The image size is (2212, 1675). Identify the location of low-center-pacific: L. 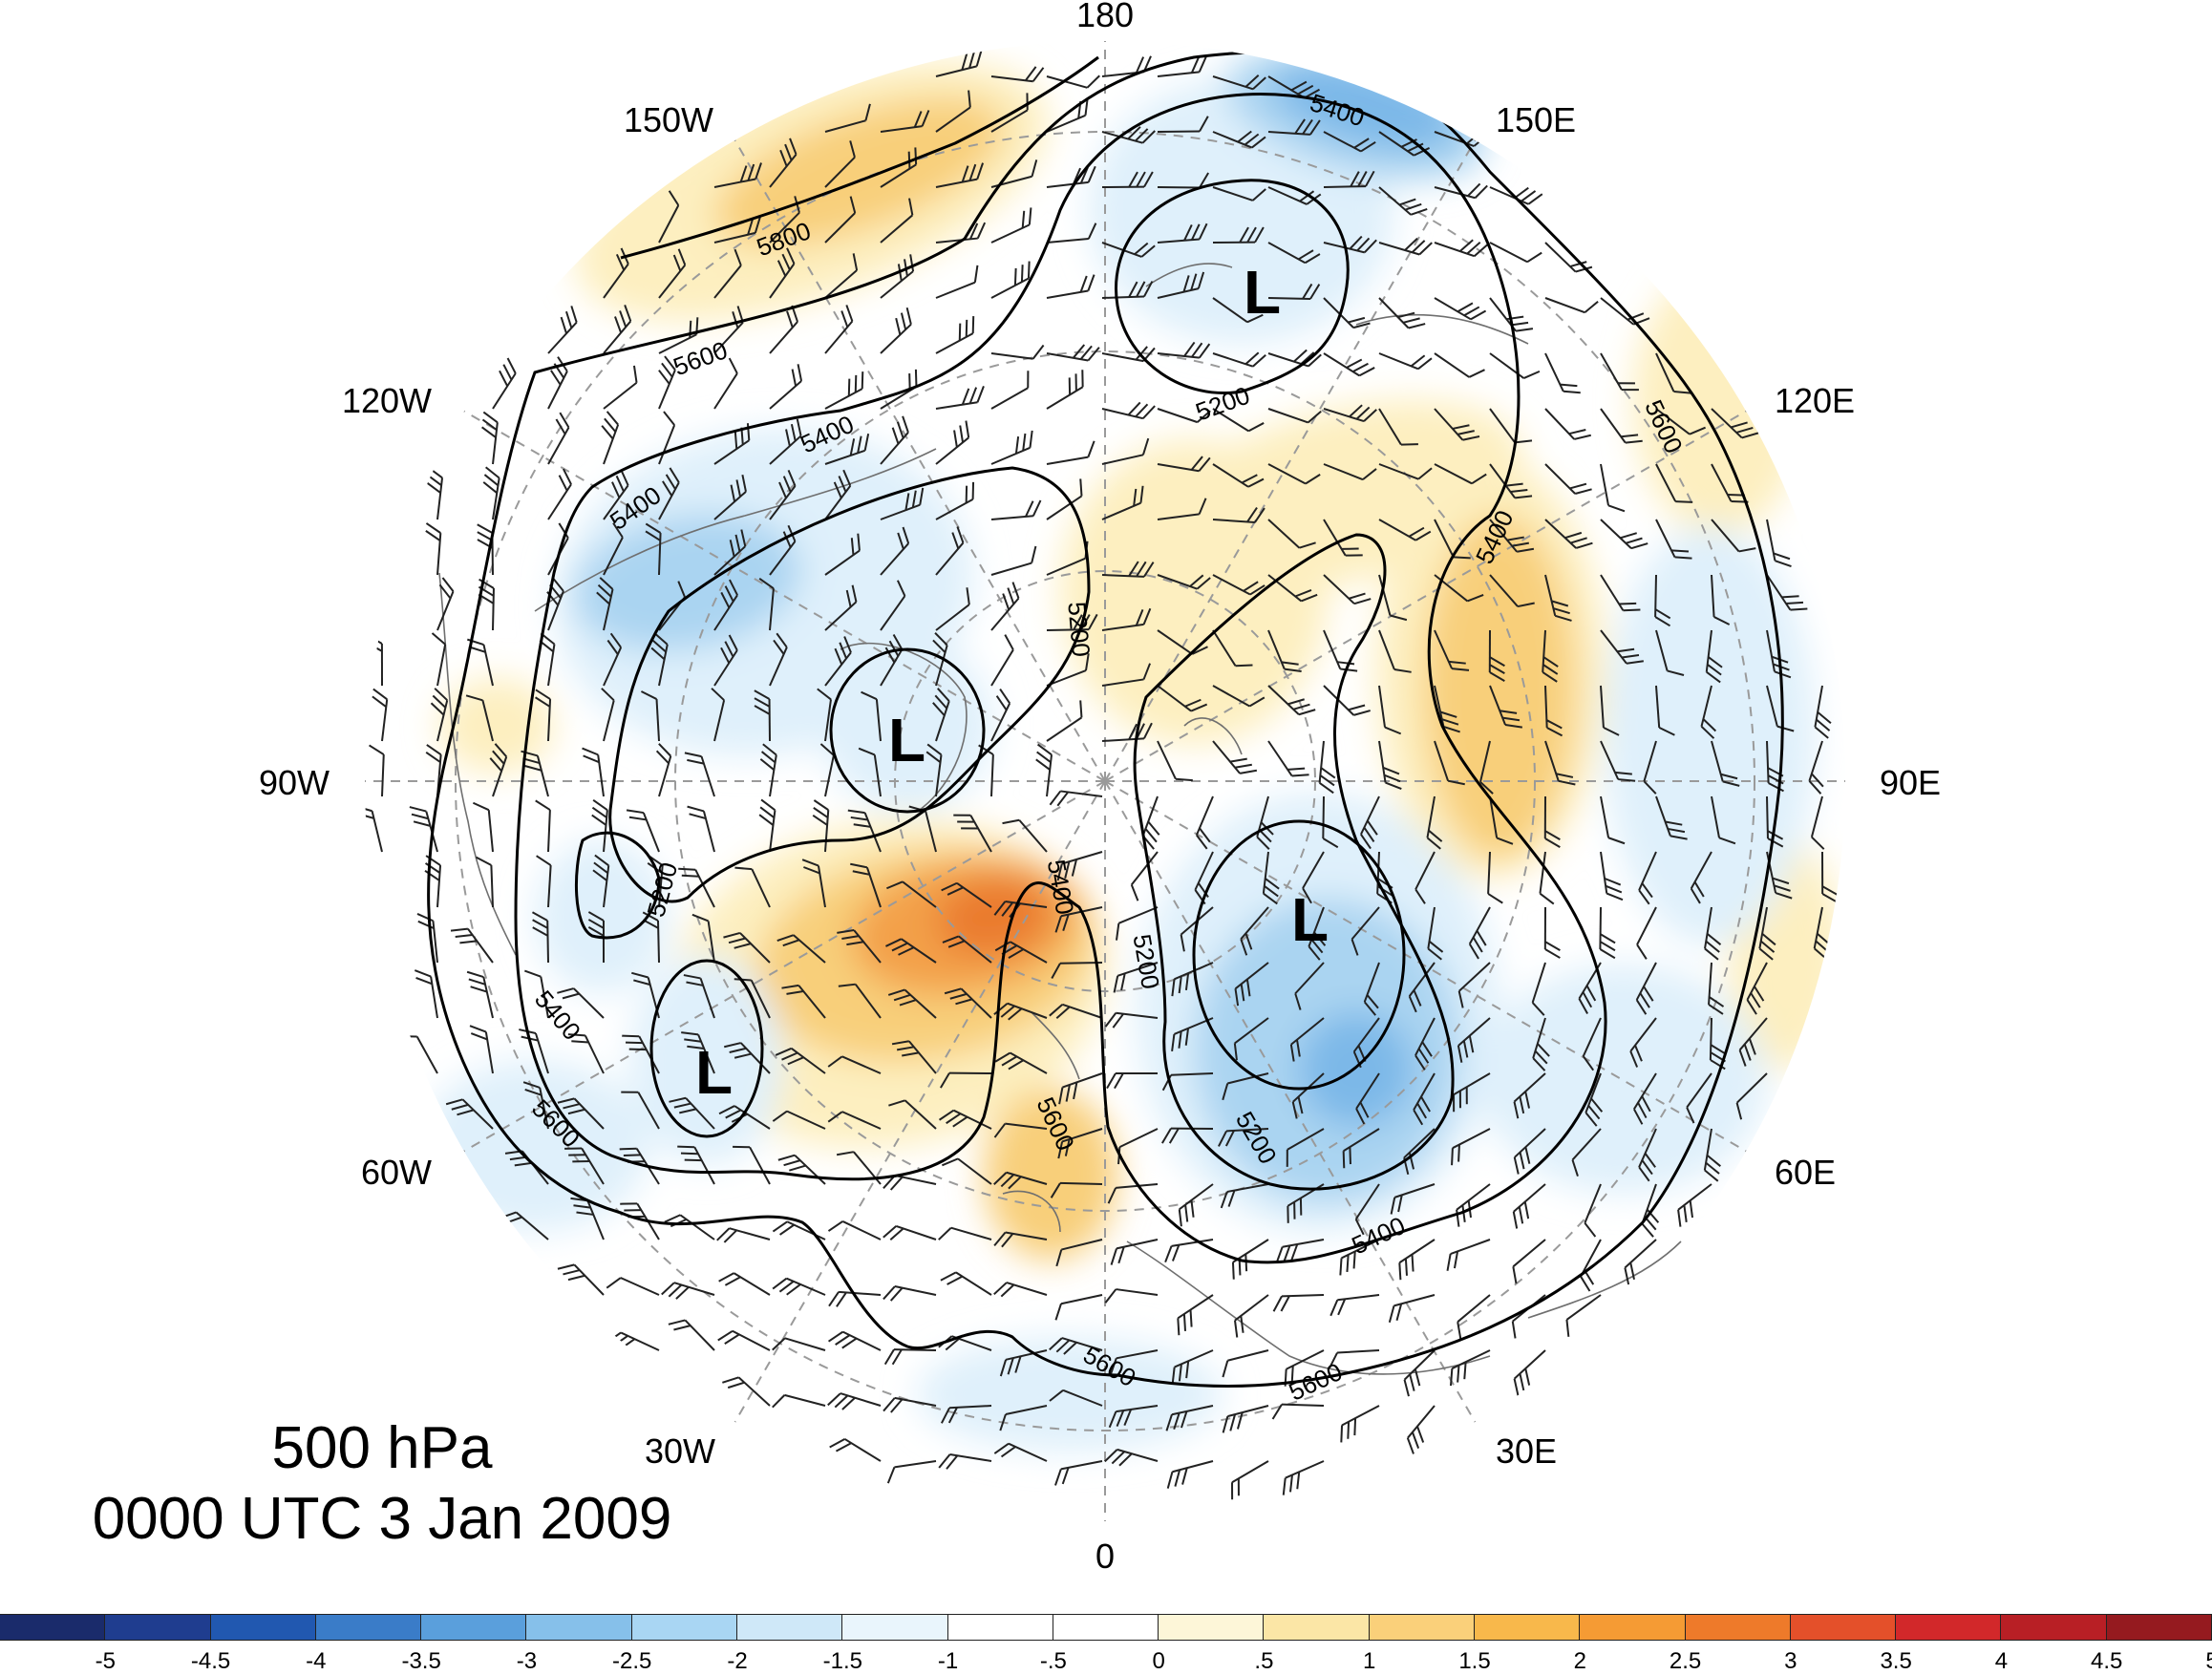
(1262, 293).